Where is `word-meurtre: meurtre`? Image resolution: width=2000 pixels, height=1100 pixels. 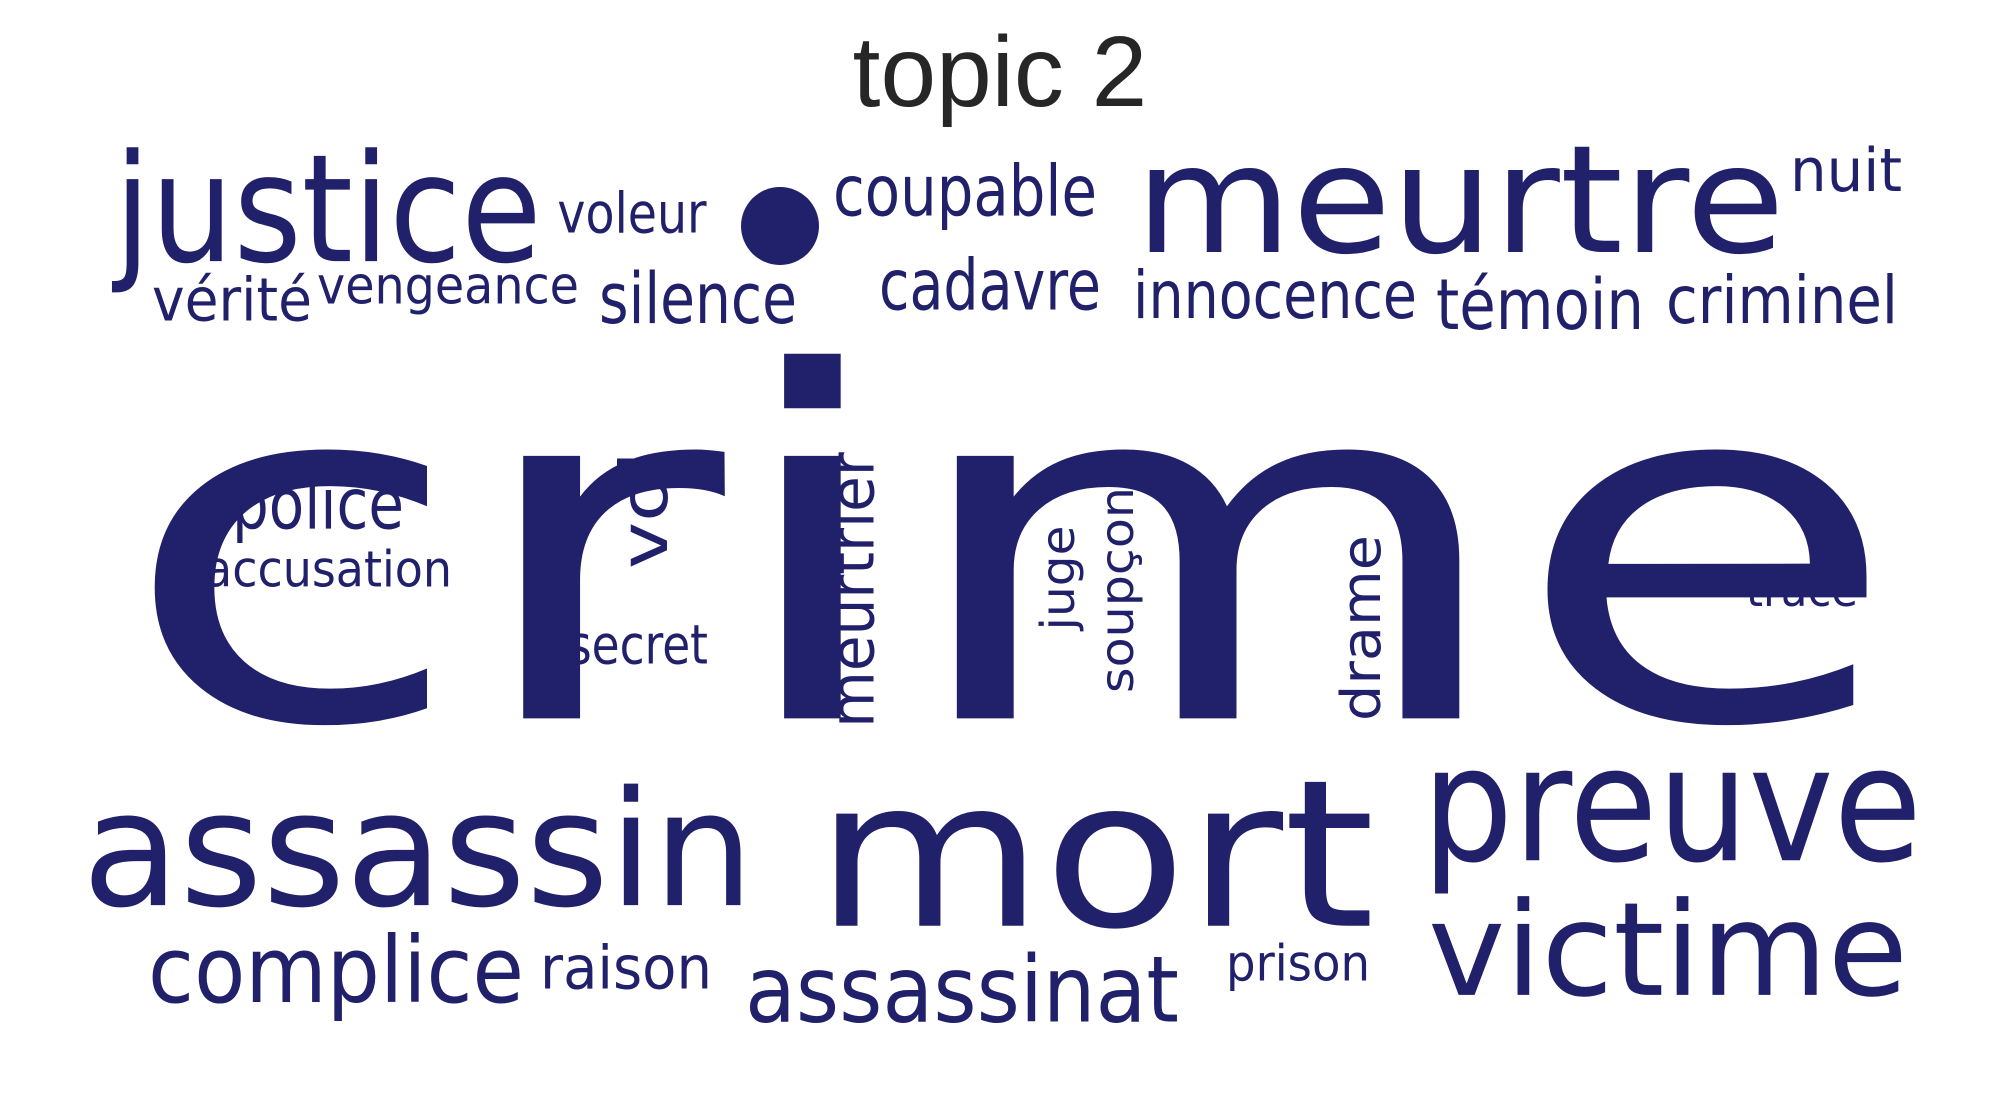 word-meurtre: meurtre is located at coordinates (1460, 199).